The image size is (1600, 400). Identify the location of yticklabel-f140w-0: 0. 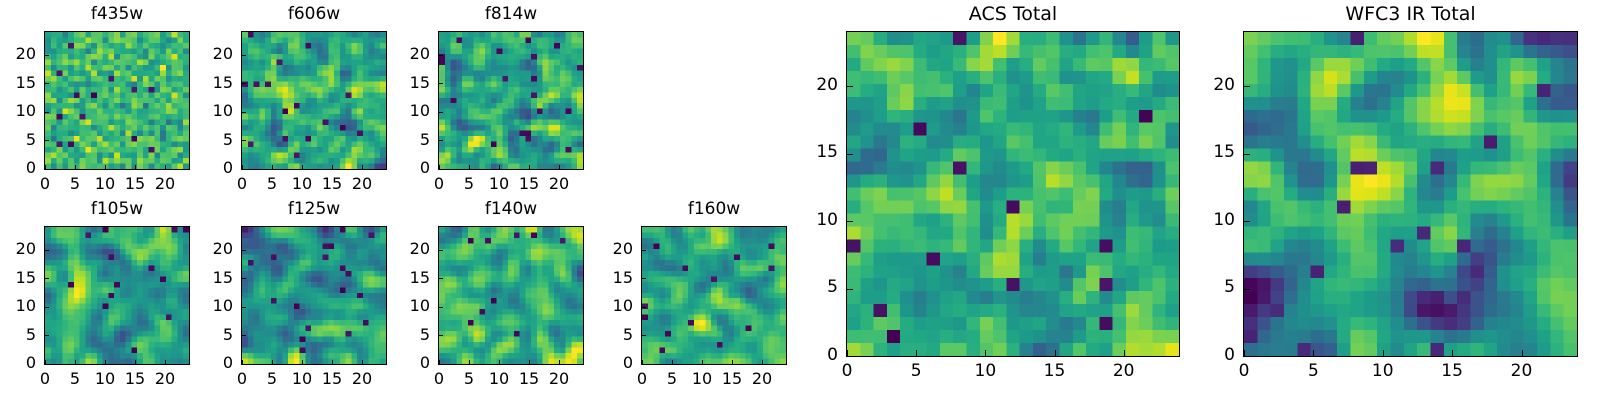
(424, 363).